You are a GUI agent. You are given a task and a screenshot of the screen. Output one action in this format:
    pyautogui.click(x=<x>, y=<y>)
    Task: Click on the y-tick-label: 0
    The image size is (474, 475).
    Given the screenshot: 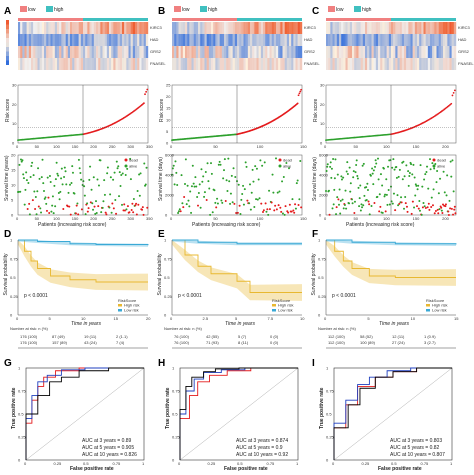 What is the action you would take?
    pyautogui.click(x=321, y=143)
    